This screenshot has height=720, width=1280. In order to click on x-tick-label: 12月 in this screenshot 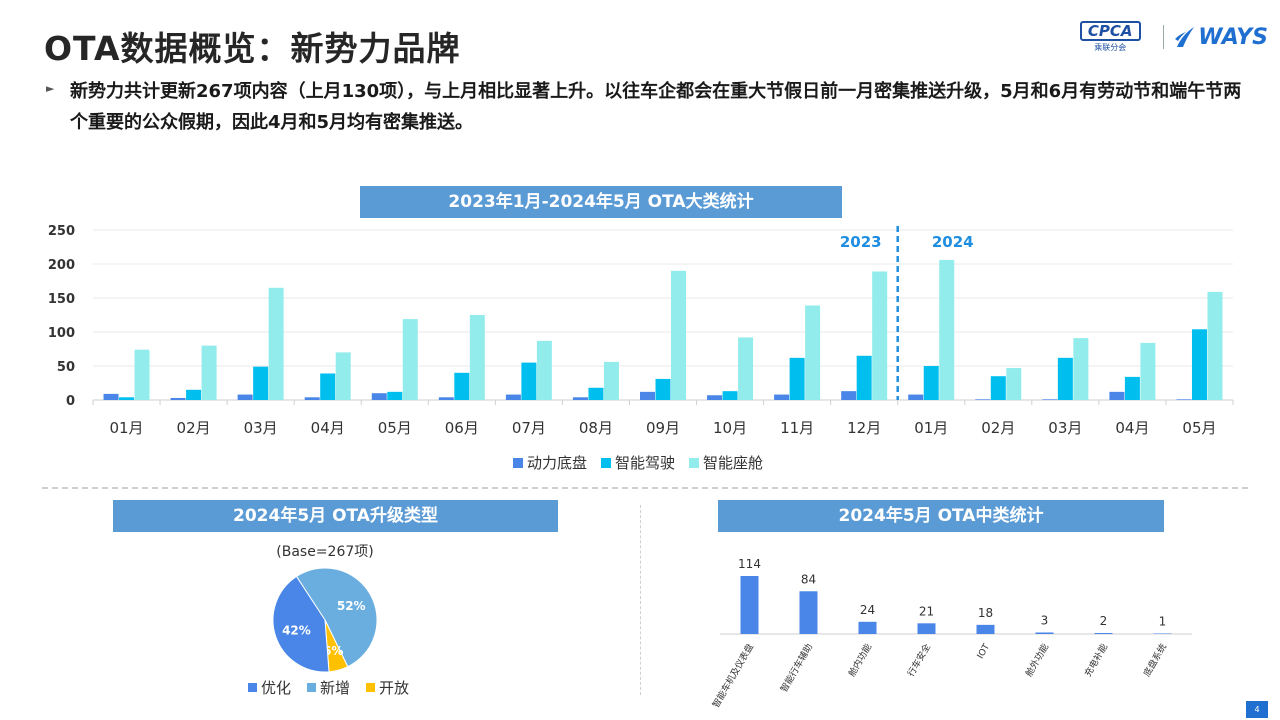, I will do `click(864, 428)`.